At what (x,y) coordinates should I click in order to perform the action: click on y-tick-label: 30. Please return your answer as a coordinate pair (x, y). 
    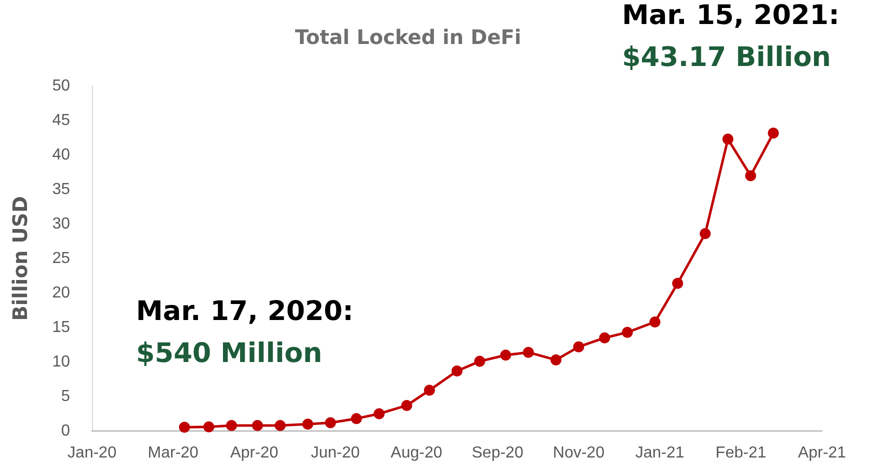
    Looking at the image, I should click on (61, 224).